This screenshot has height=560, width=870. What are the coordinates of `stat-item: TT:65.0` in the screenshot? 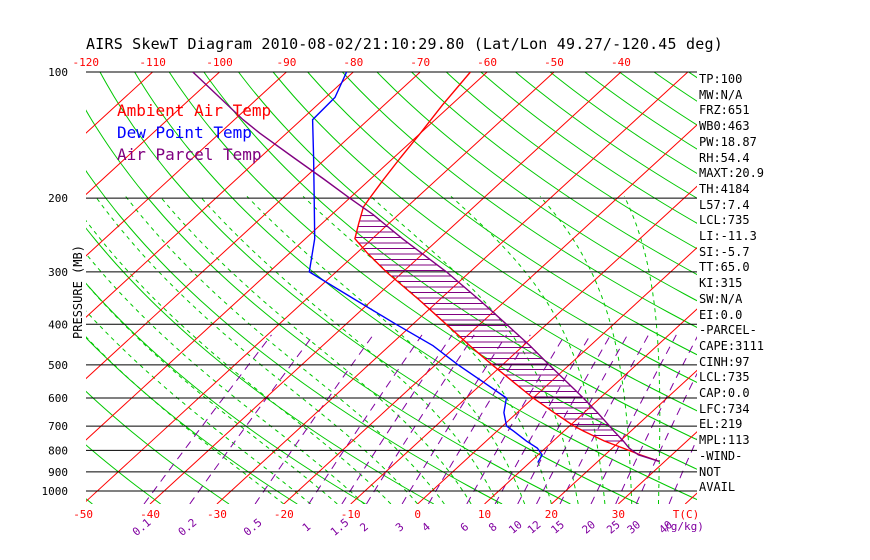 It's located at (724, 267).